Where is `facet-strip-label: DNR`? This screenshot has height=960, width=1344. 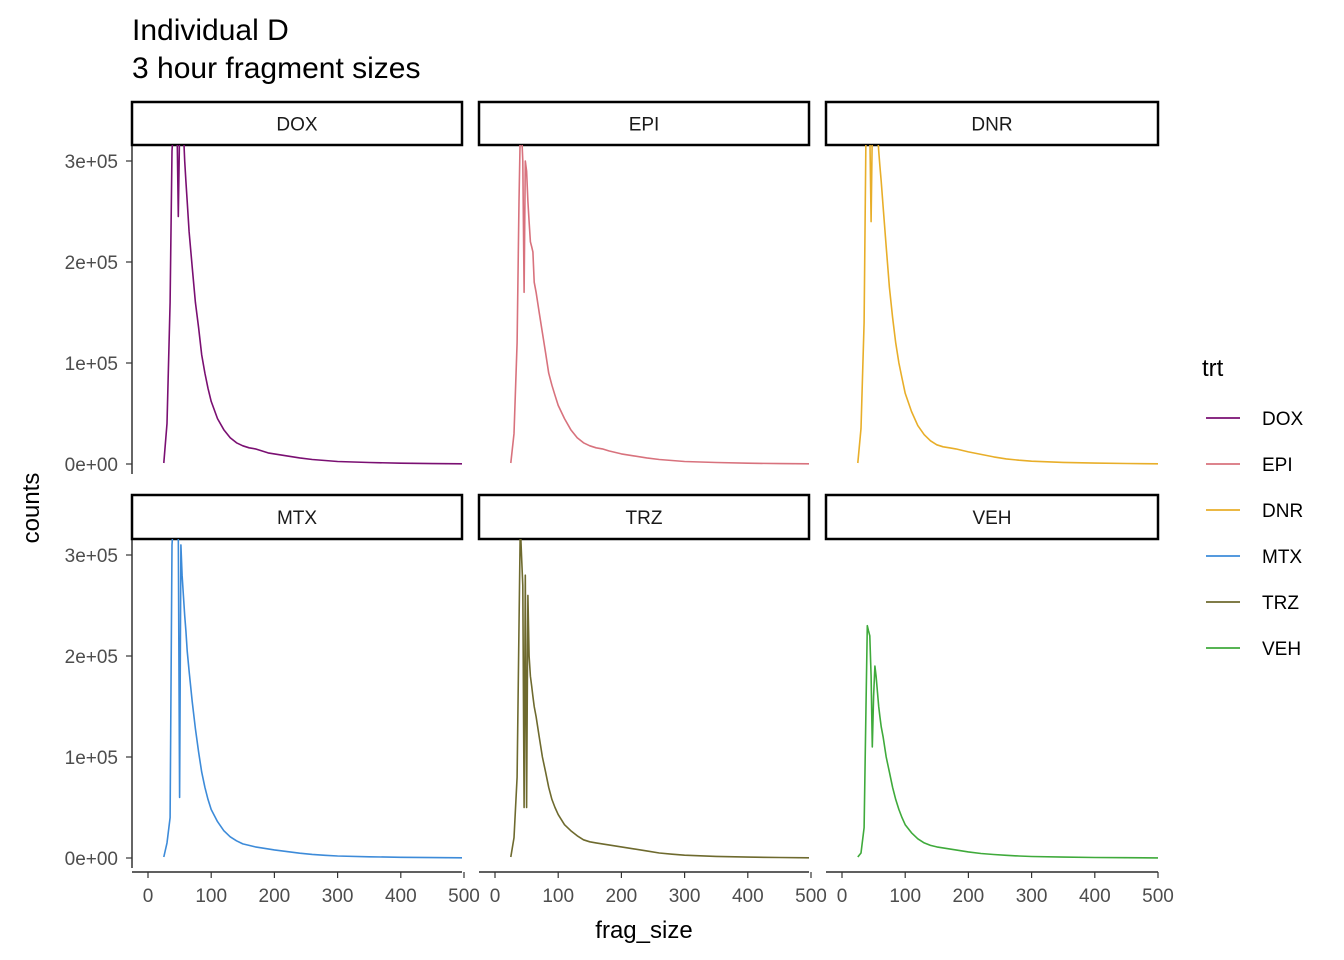
facet-strip-label: DNR is located at coordinates (991, 125).